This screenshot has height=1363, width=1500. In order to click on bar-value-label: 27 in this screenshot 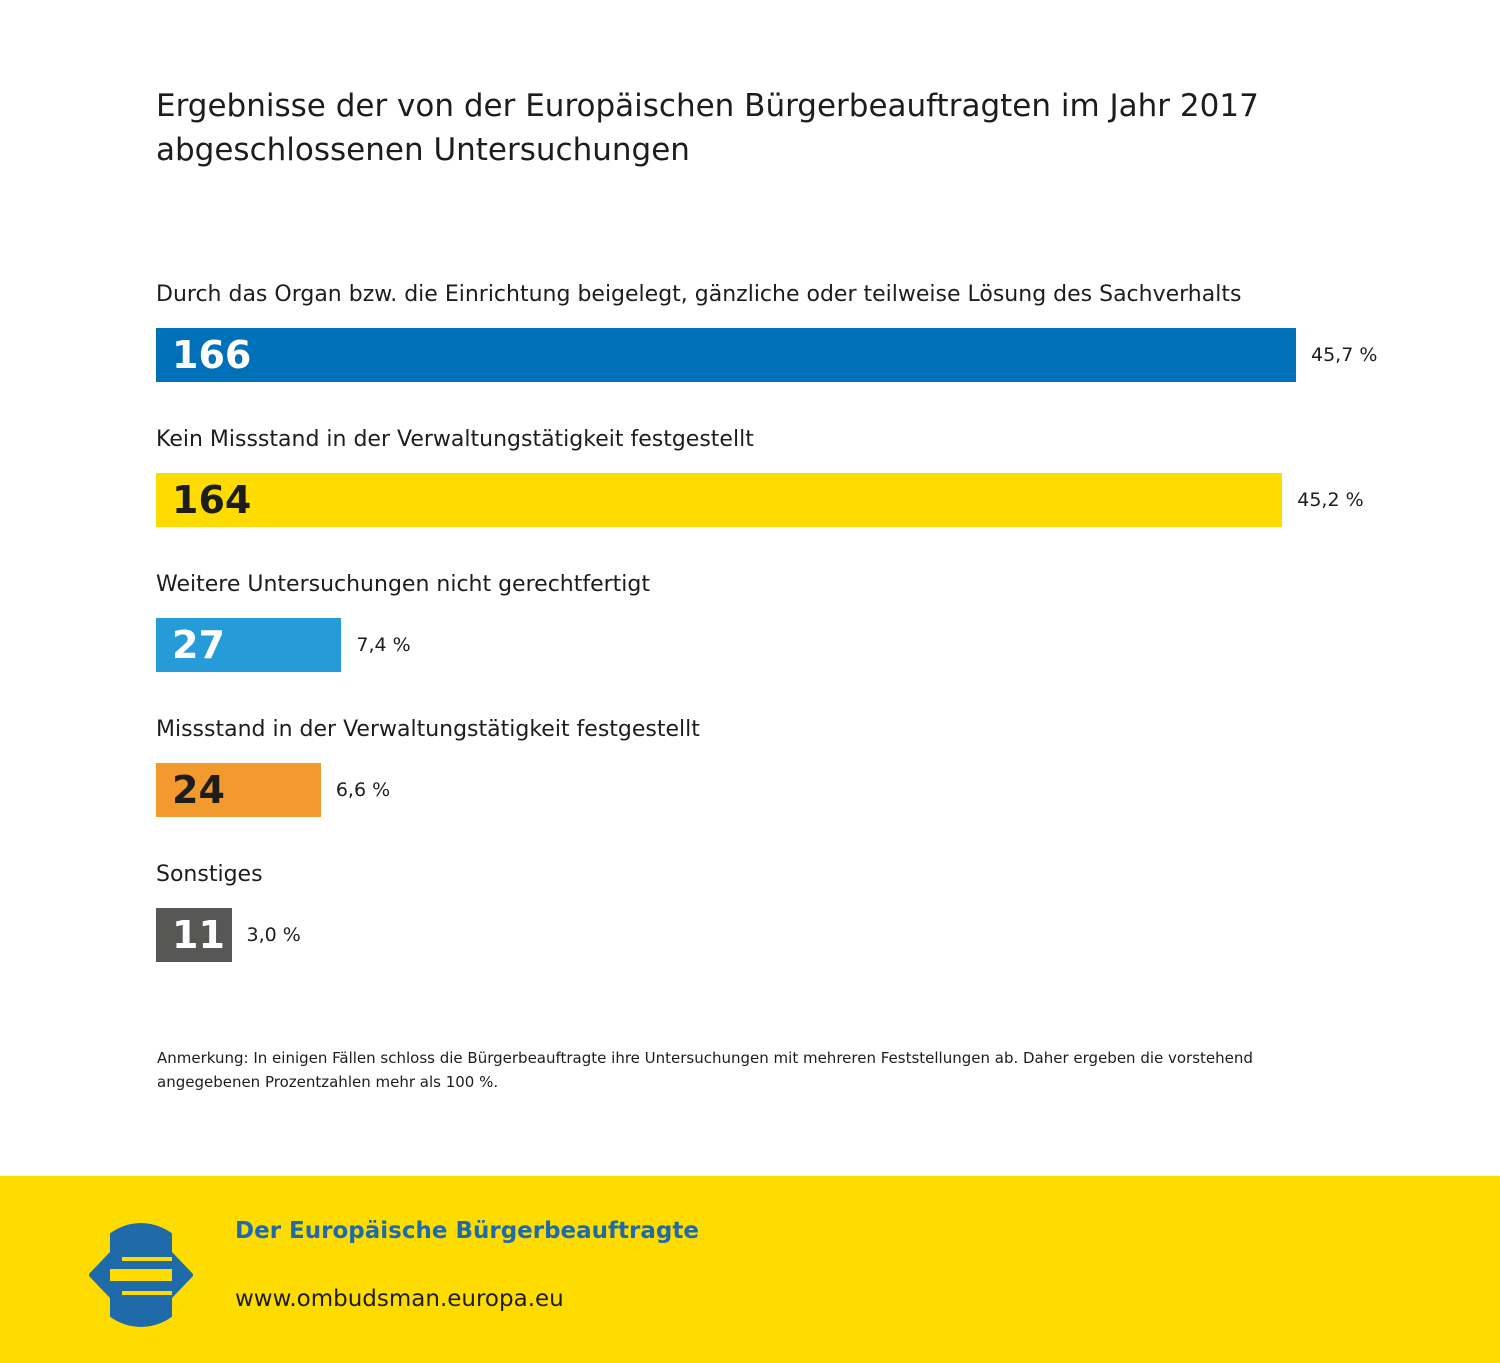, I will do `click(198, 645)`.